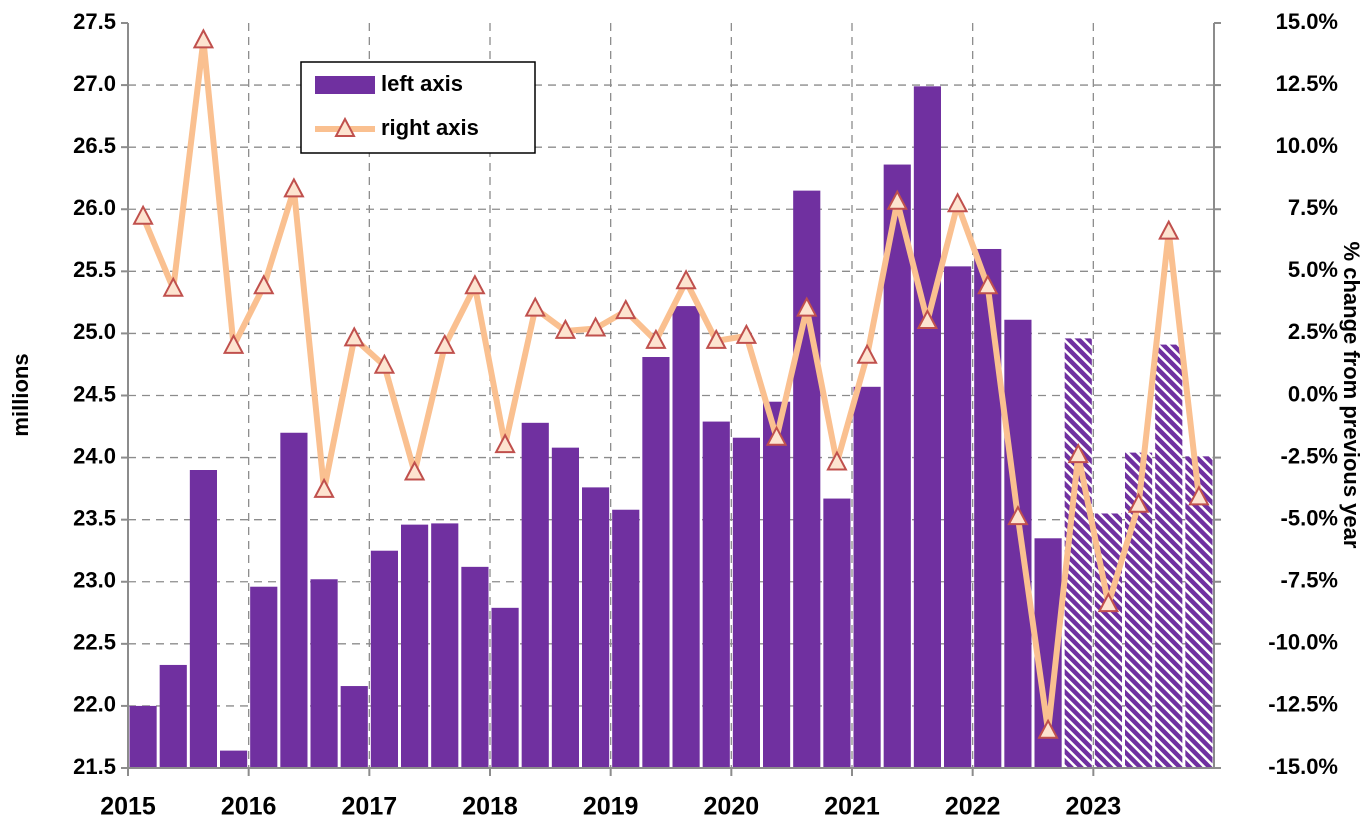 The height and width of the screenshot is (829, 1372). Describe the element at coordinates (128, 807) in the screenshot. I see `x-tick-label: 2015` at that location.